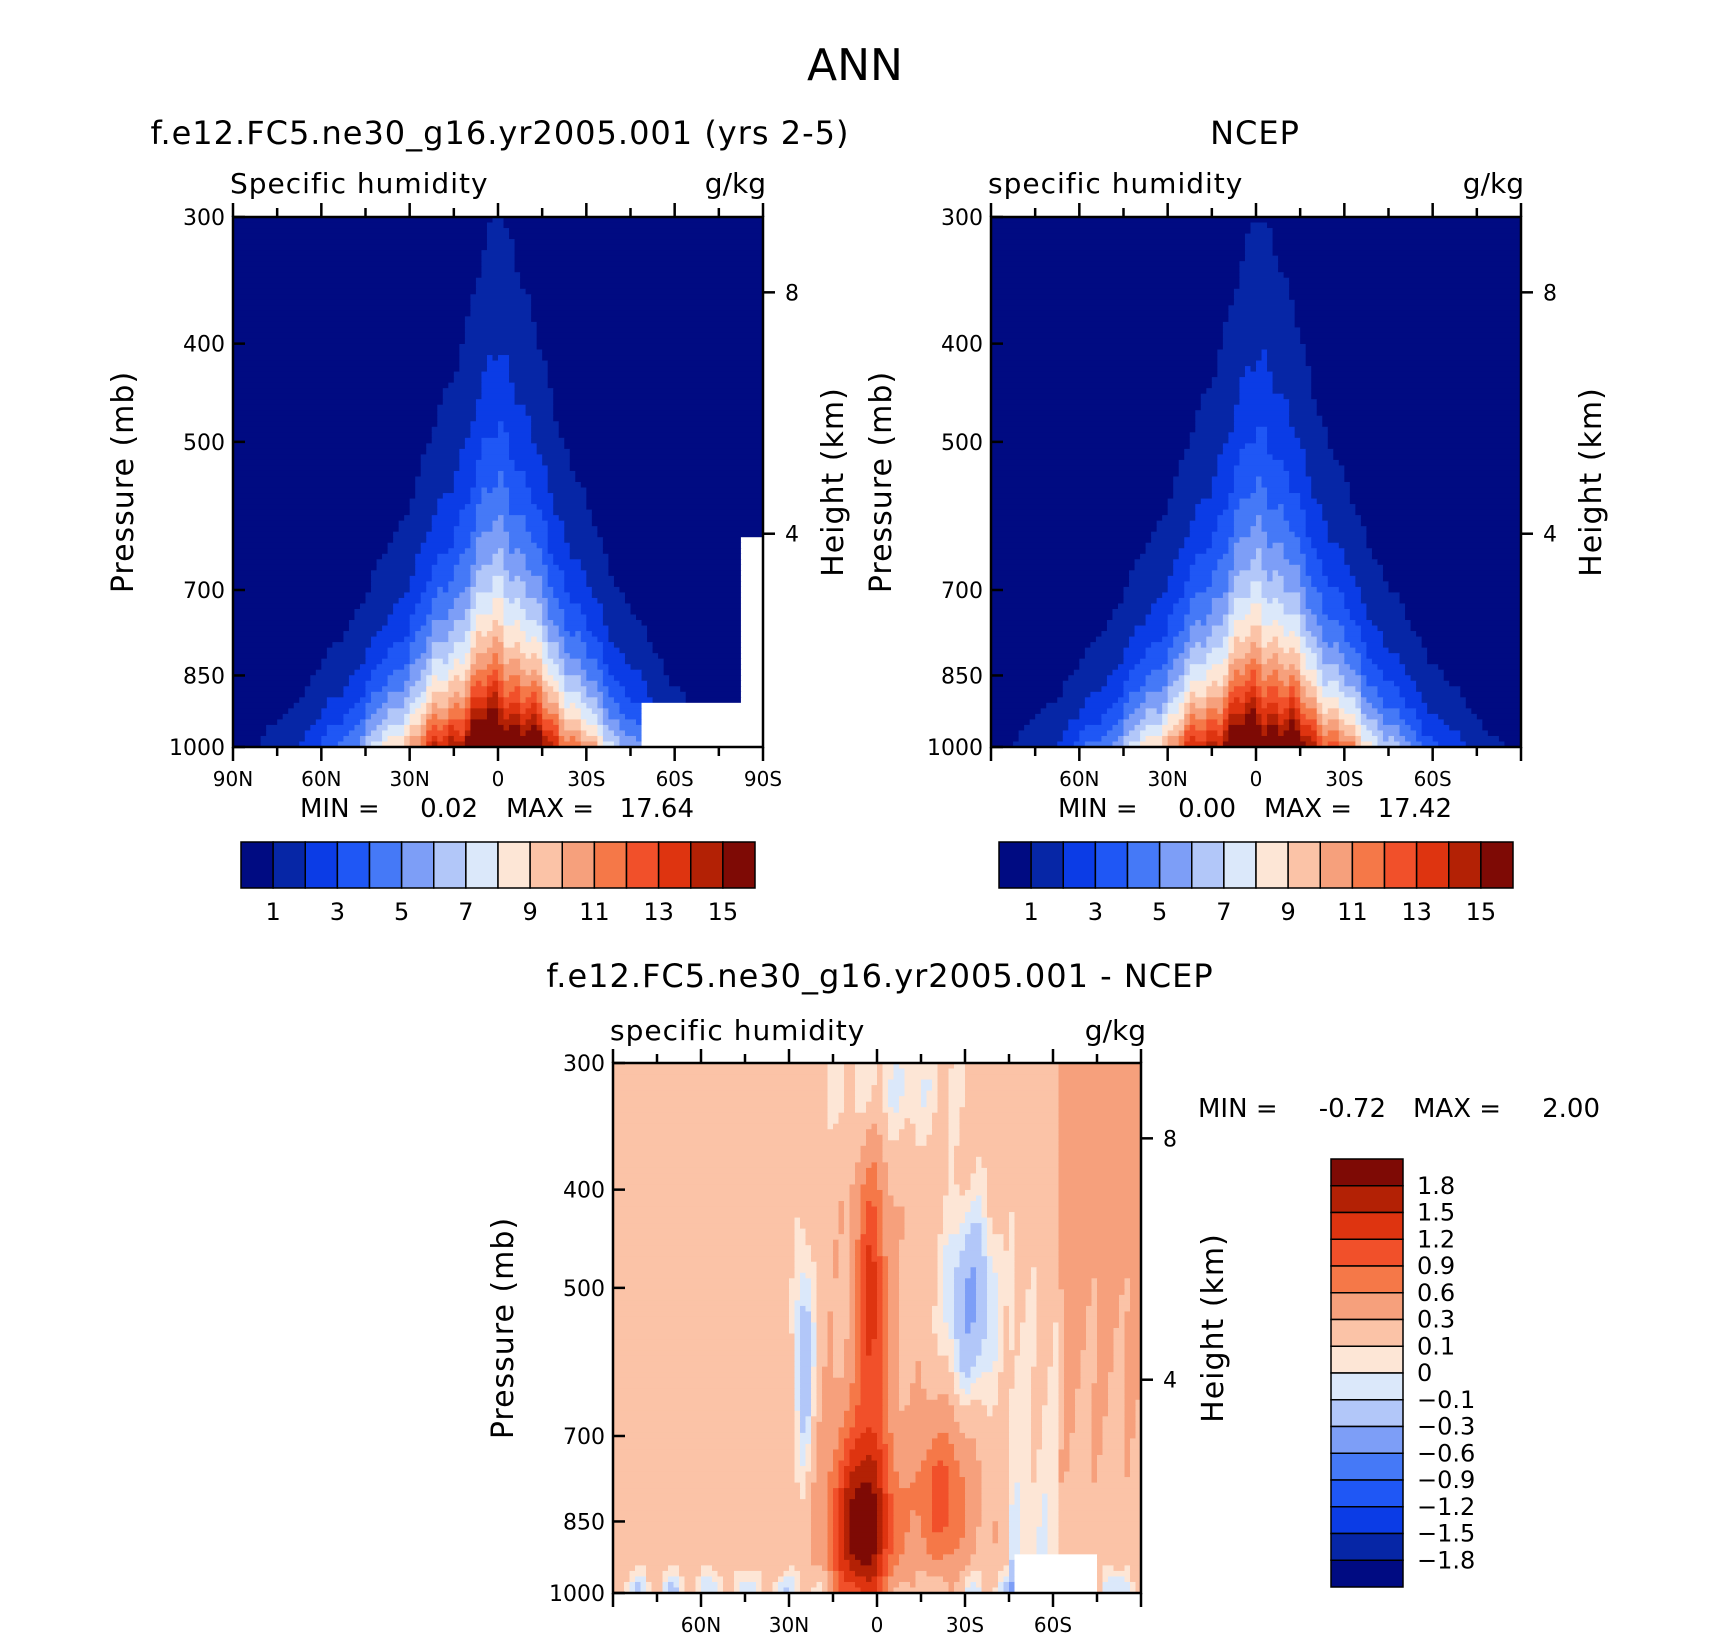  I want to click on x-tick-label: 90S, so click(763, 779).